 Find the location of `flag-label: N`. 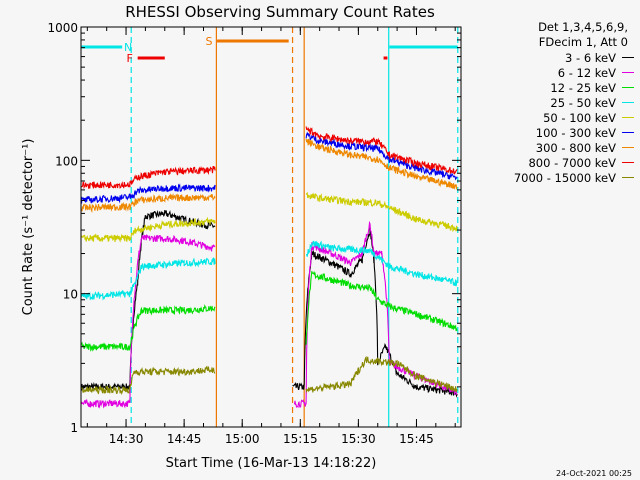

flag-label: N is located at coordinates (128, 47).